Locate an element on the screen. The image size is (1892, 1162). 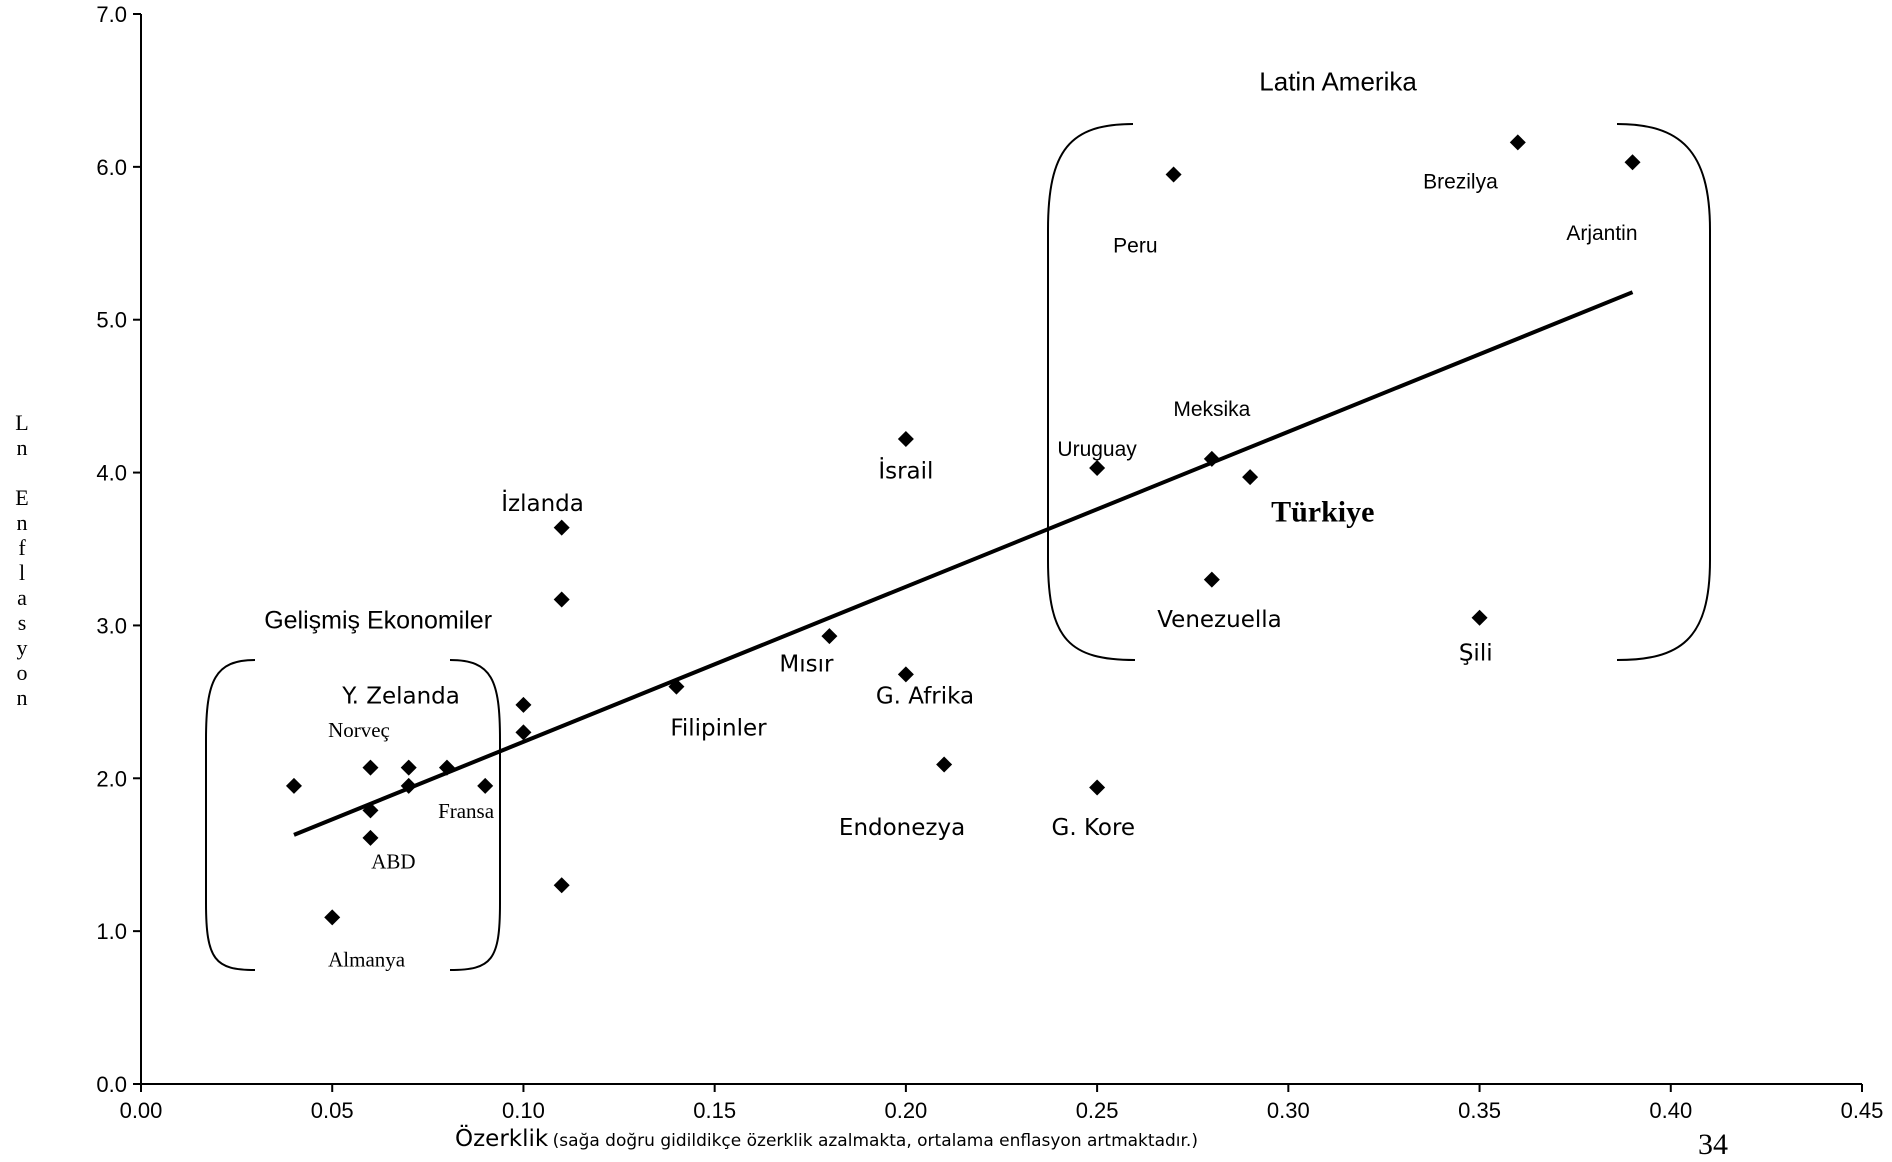
annotation-label: Endonezya is located at coordinates (902, 828).